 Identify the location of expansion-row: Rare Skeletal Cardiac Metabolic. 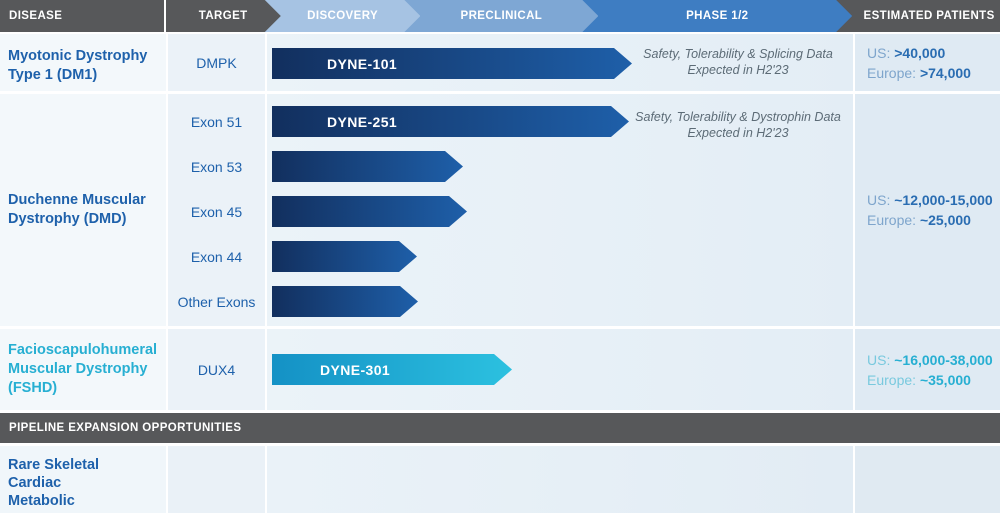
(500, 479).